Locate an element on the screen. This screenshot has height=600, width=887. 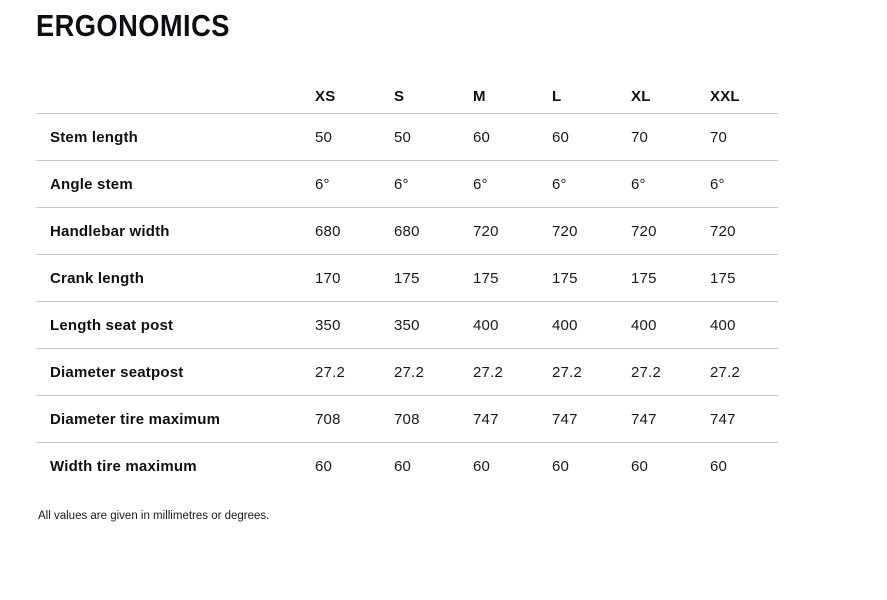
cell-value: 170 is located at coordinates (328, 278).